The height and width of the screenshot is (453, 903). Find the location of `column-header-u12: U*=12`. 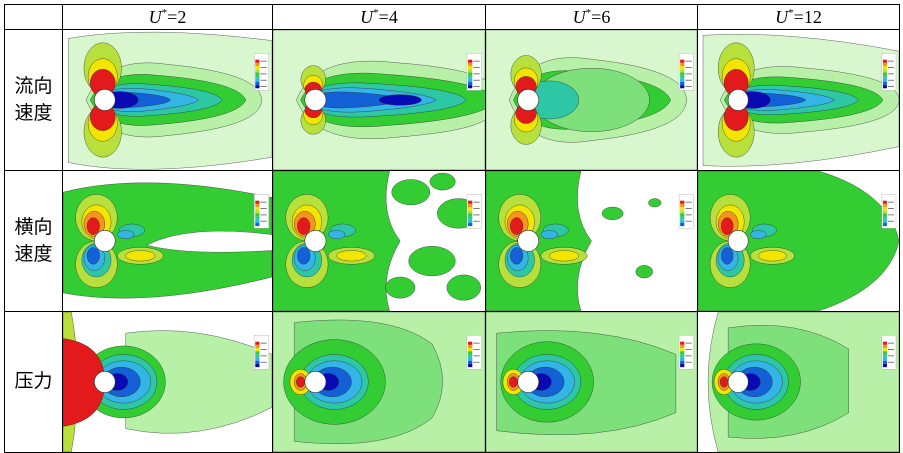

column-header-u12: U*=12 is located at coordinates (798, 17).